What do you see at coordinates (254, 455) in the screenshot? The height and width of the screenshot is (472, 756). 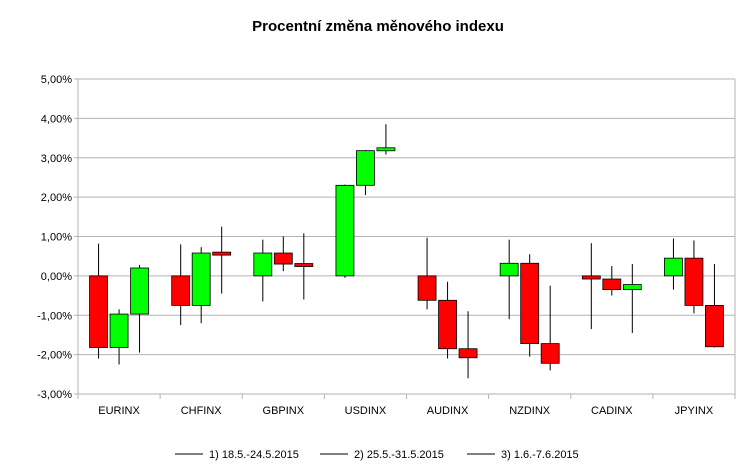 I see `legend-label: 1) 18.5.-24.5.2015` at bounding box center [254, 455].